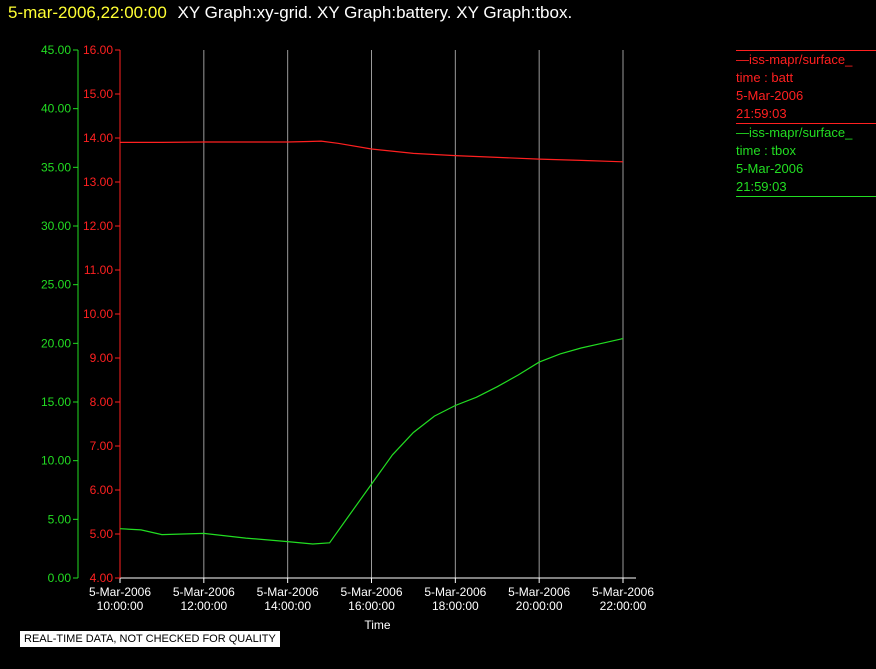  Describe the element at coordinates (56, 343) in the screenshot. I see `y-outer-tick-label: 20.00` at that location.